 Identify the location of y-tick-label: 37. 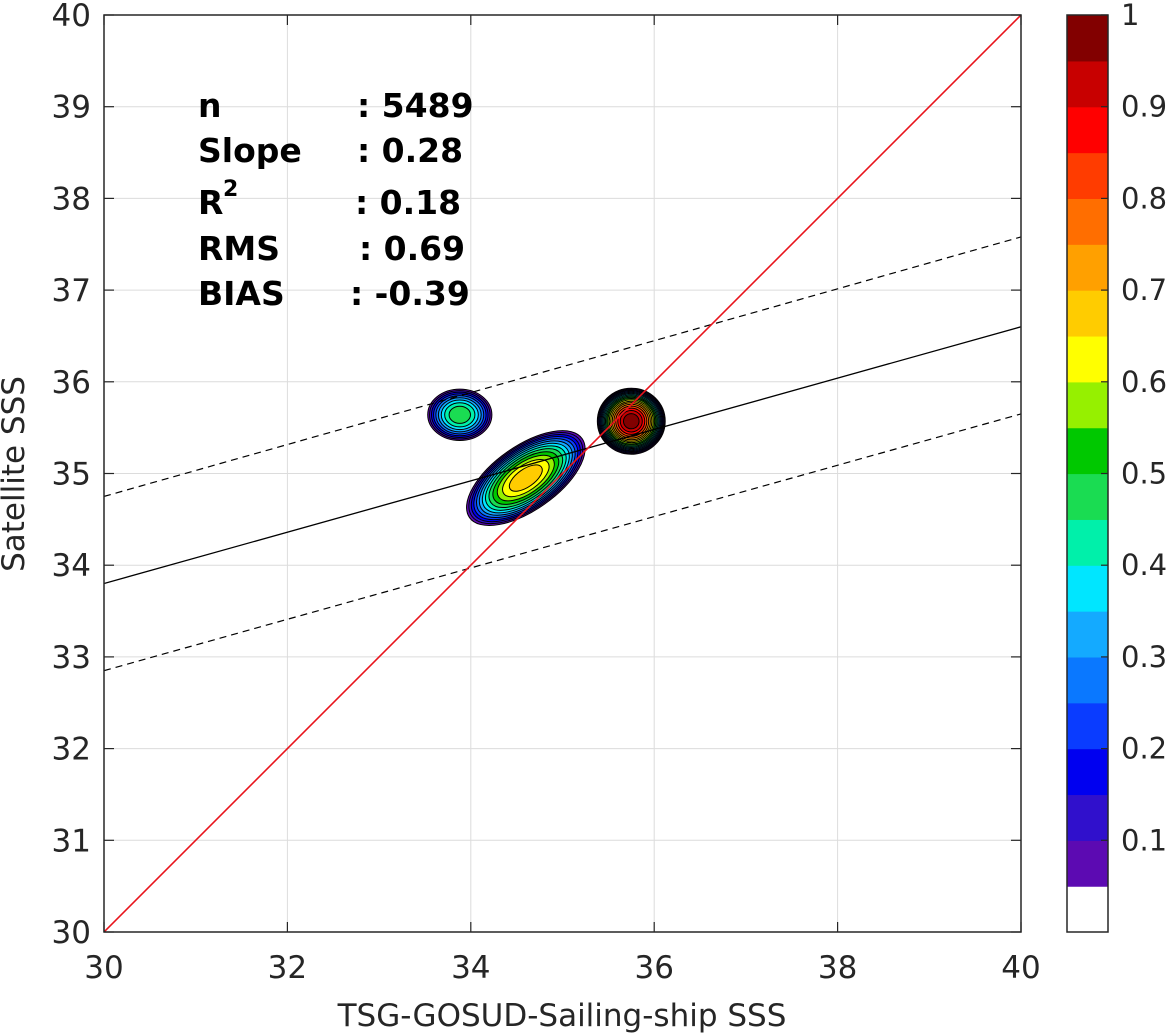
(71, 291).